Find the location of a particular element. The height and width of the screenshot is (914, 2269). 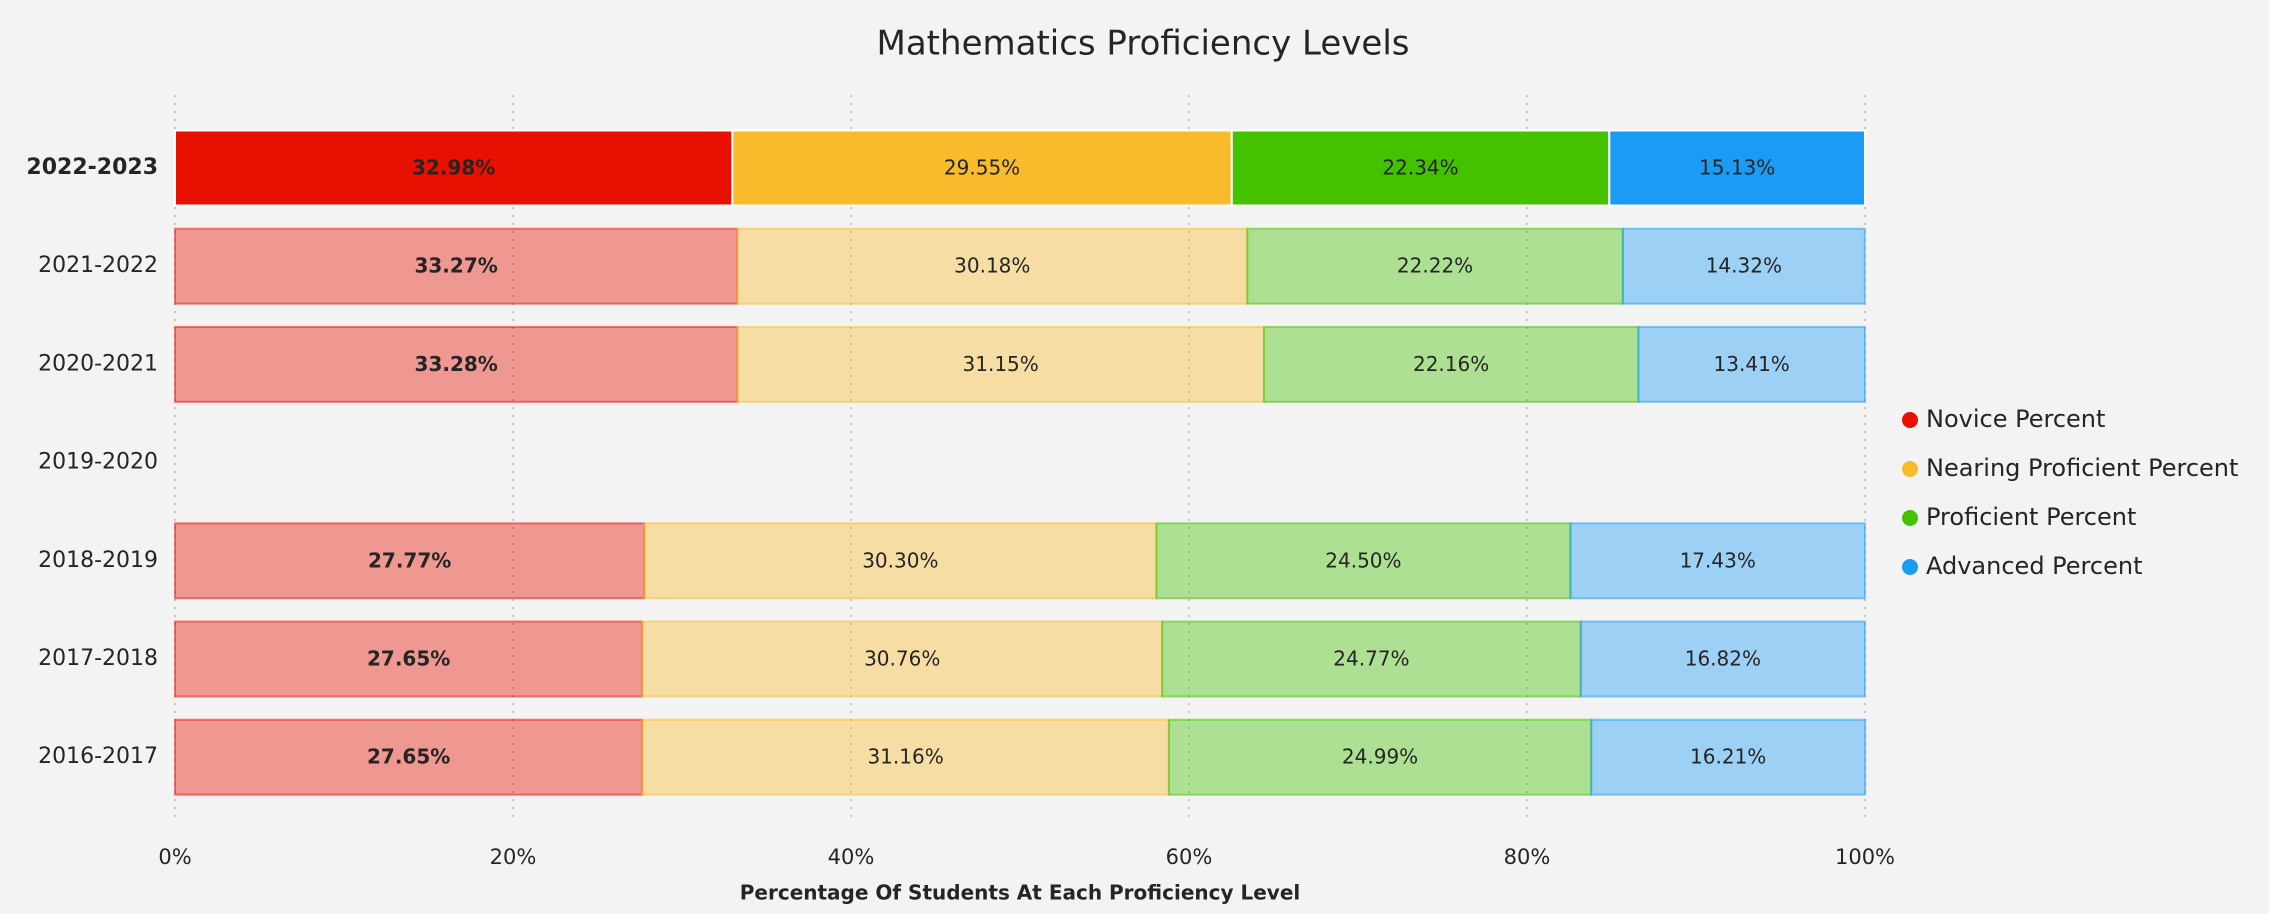

data-label: 24.99% is located at coordinates (1380, 757).